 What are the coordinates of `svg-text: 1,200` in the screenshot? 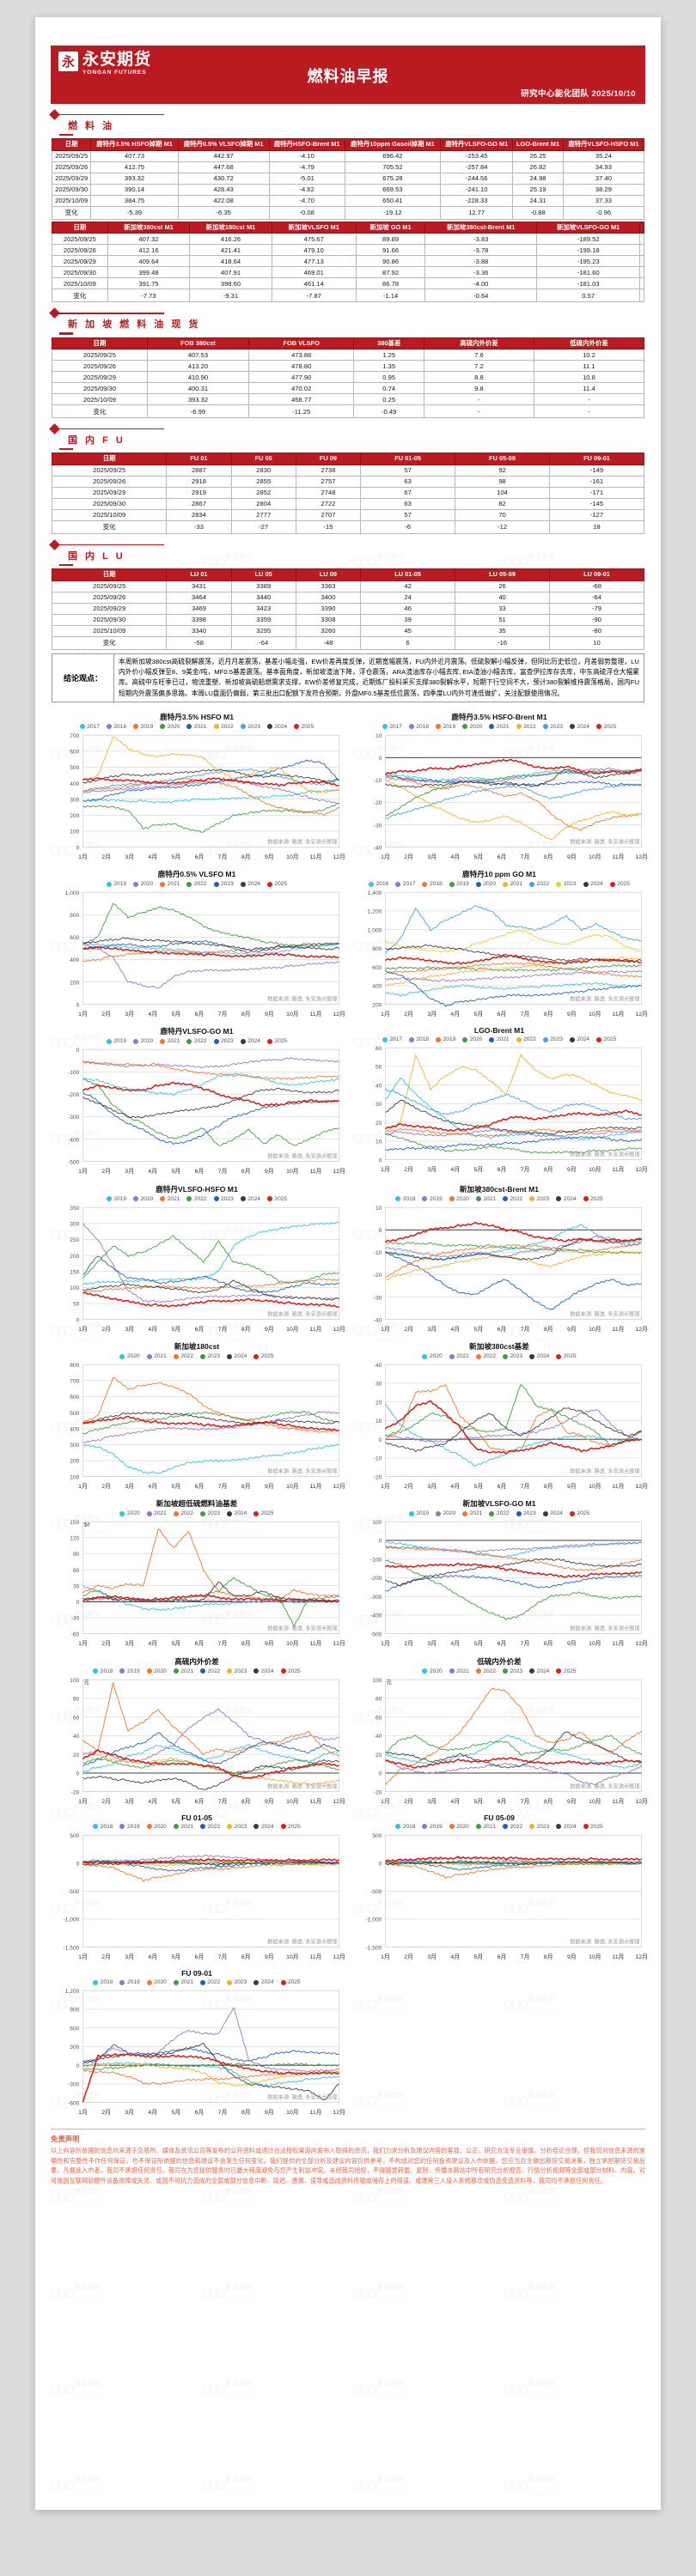 It's located at (375, 912).